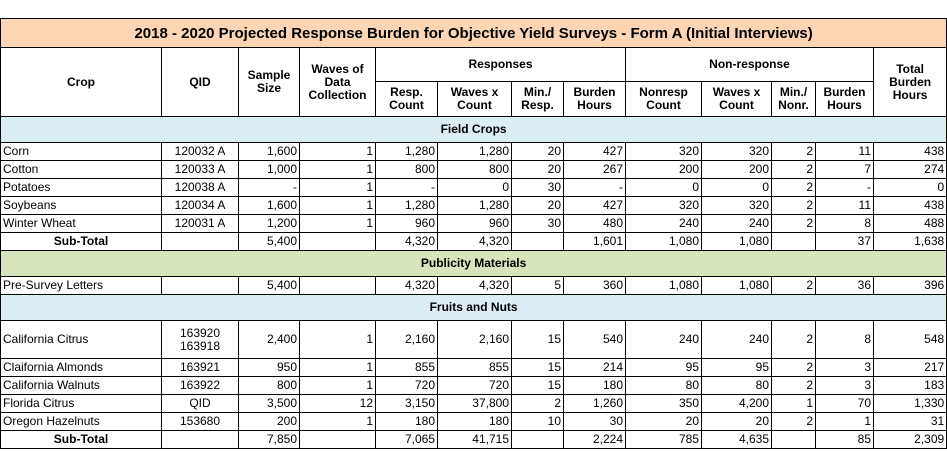 This screenshot has width=947, height=451. I want to click on cell: 2,224, so click(594, 439).